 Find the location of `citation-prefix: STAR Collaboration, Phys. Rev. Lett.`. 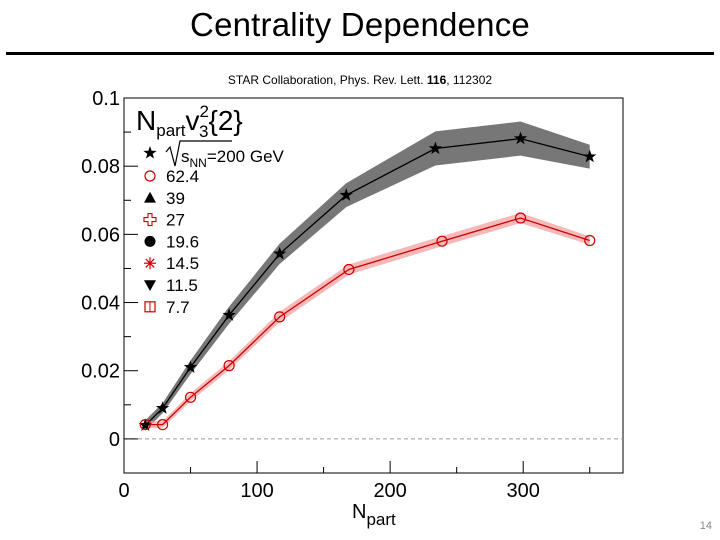

citation-prefix: STAR Collaboration, Phys. Rev. Lett. is located at coordinates (327, 80).